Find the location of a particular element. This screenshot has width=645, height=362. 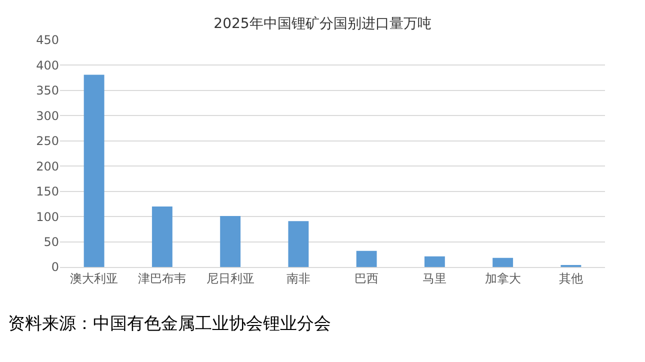

y-tick-label: 0 is located at coordinates (55, 267).